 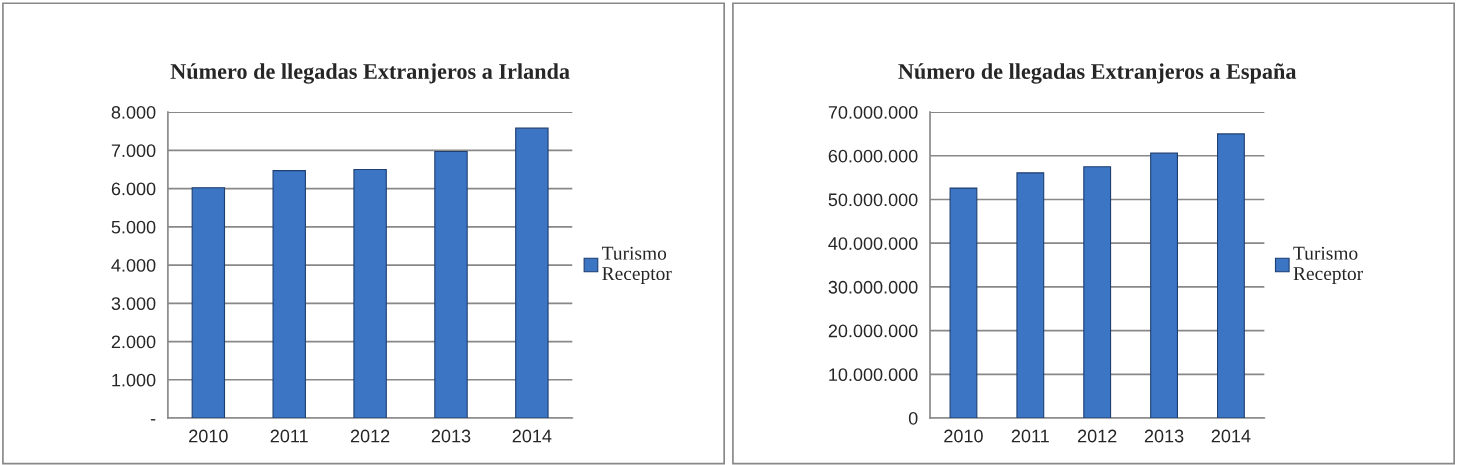 What do you see at coordinates (873, 156) in the screenshot?
I see `y-tick-label: 60.000.000` at bounding box center [873, 156].